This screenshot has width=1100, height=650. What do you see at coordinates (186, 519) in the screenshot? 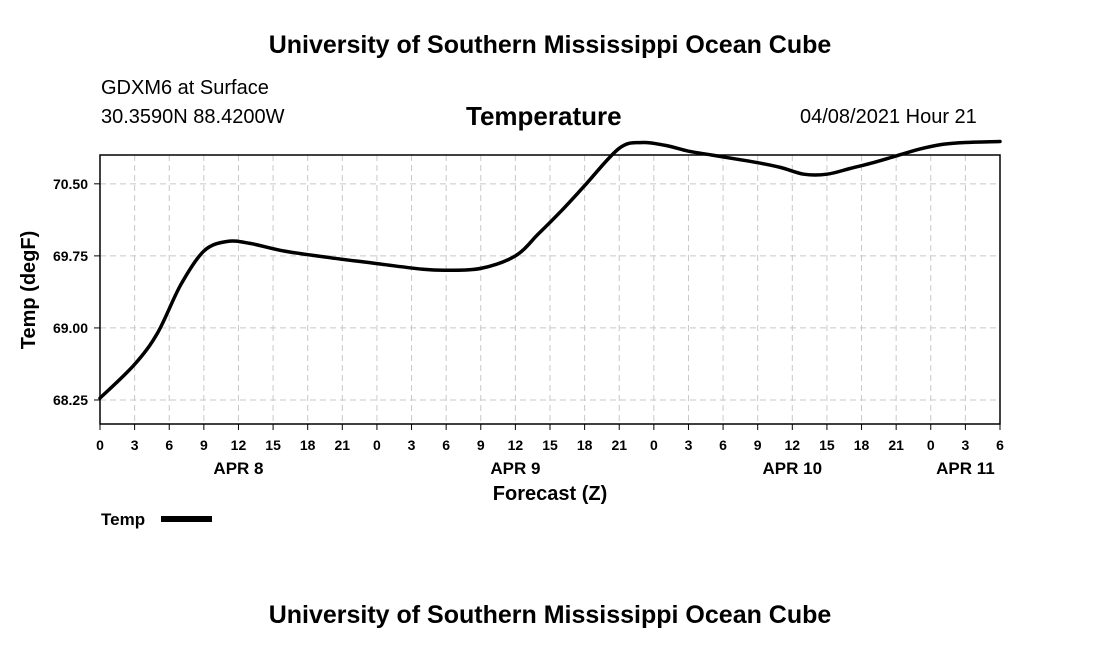
I see `legend-line-swatch` at bounding box center [186, 519].